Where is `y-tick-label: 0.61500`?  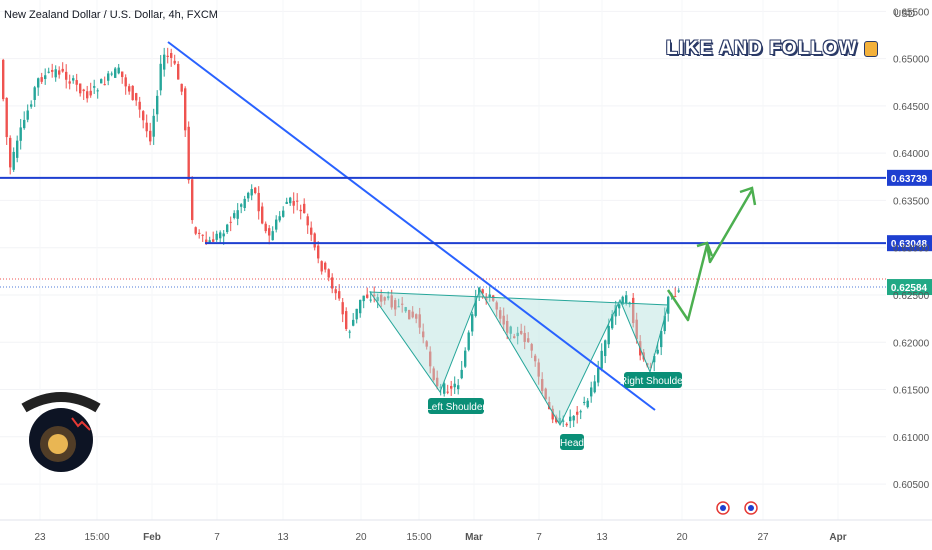 y-tick-label: 0.61500 is located at coordinates (911, 391).